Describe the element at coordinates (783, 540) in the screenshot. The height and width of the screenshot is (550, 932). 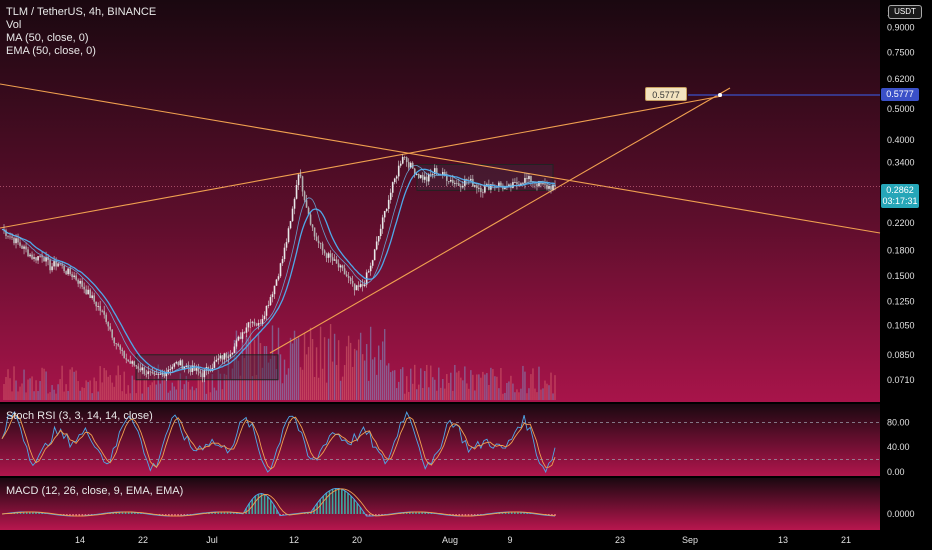
I see `time-tick-label: 13` at that location.